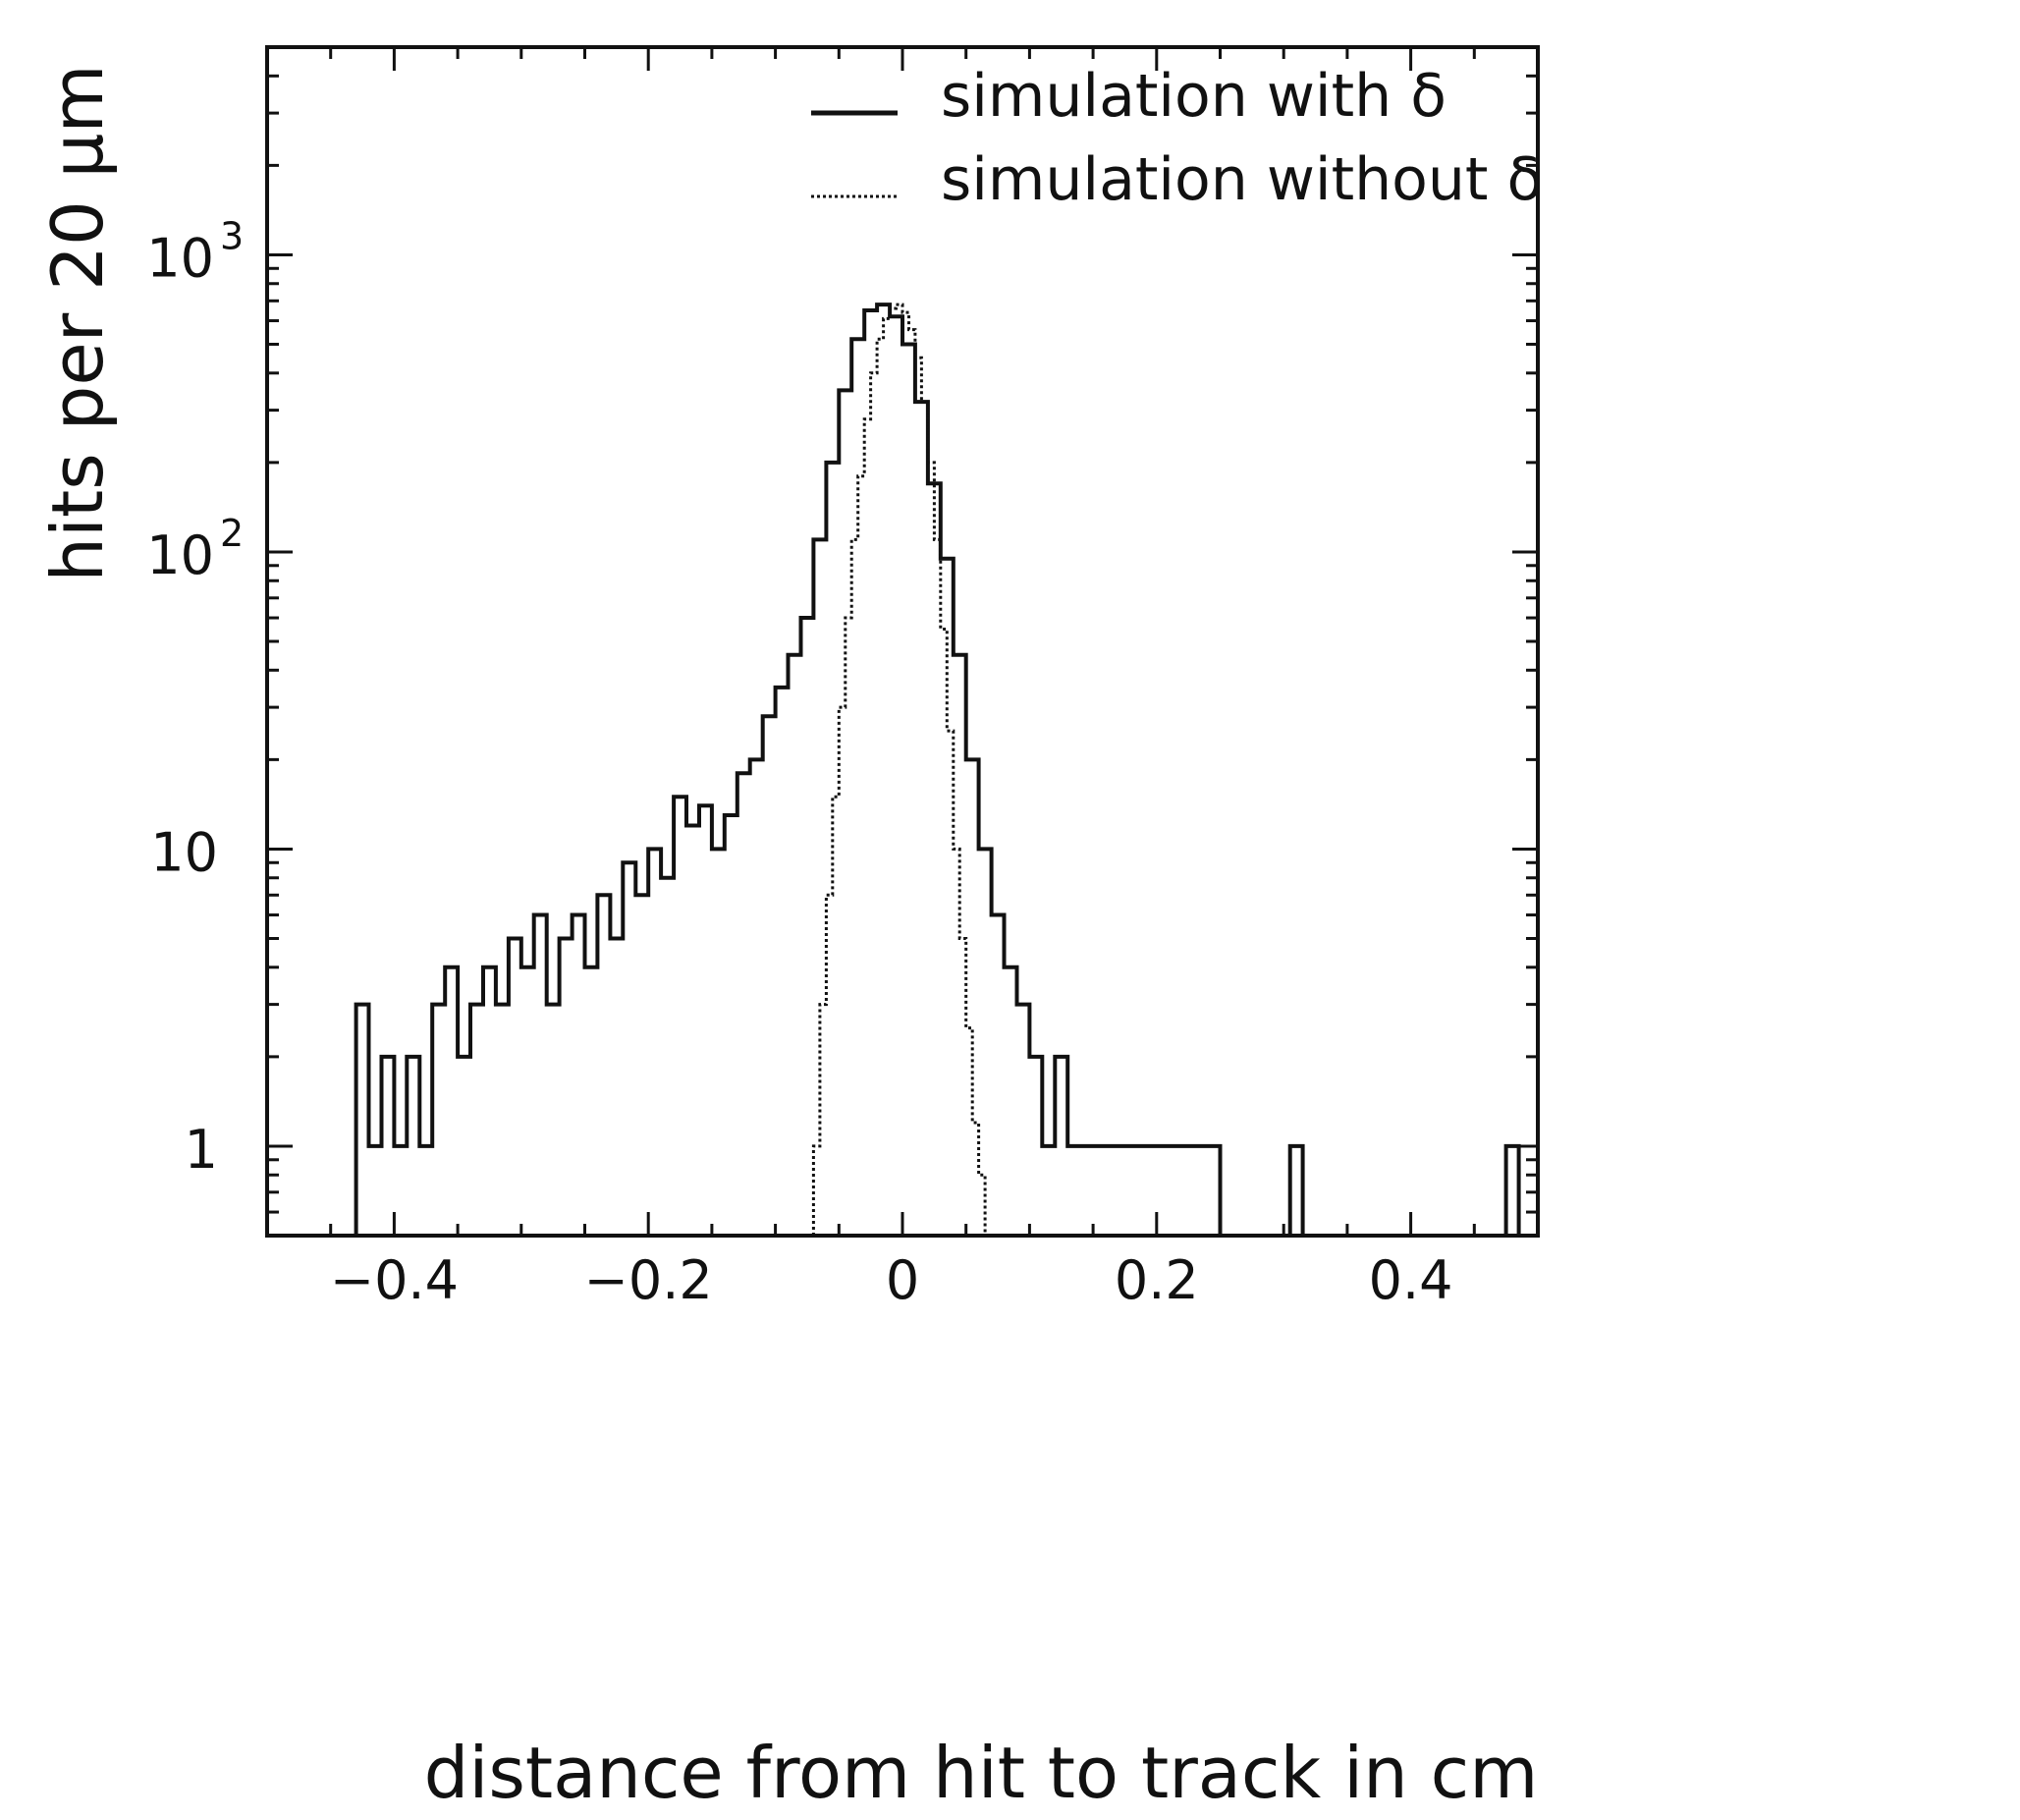  Describe the element at coordinates (232, 533) in the screenshot. I see `y-tick-exponent: 2` at that location.